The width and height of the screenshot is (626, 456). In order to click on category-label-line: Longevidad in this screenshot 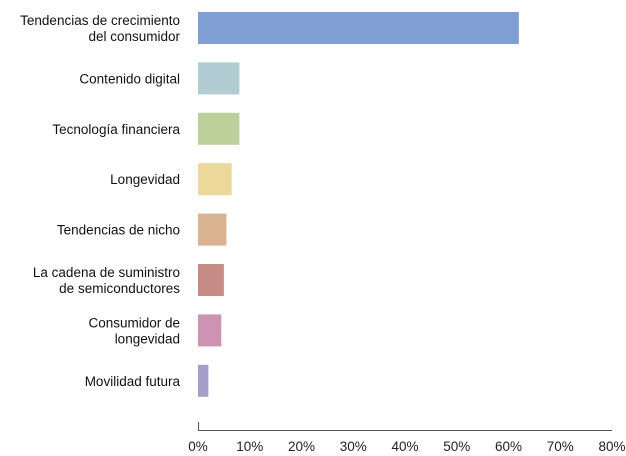, I will do `click(145, 179)`.